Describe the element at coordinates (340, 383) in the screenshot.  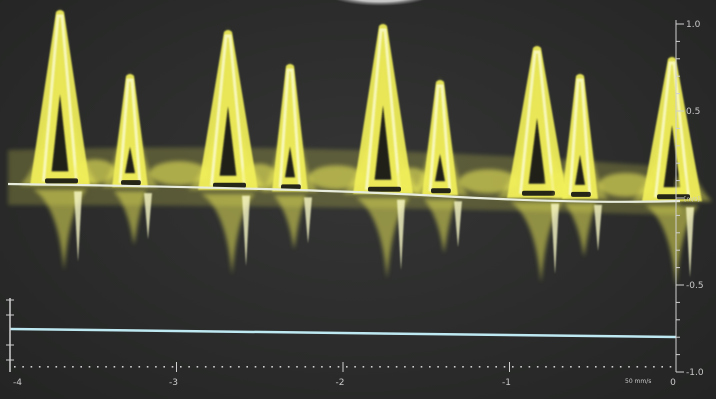
I see `time-tick-label: -2` at that location.